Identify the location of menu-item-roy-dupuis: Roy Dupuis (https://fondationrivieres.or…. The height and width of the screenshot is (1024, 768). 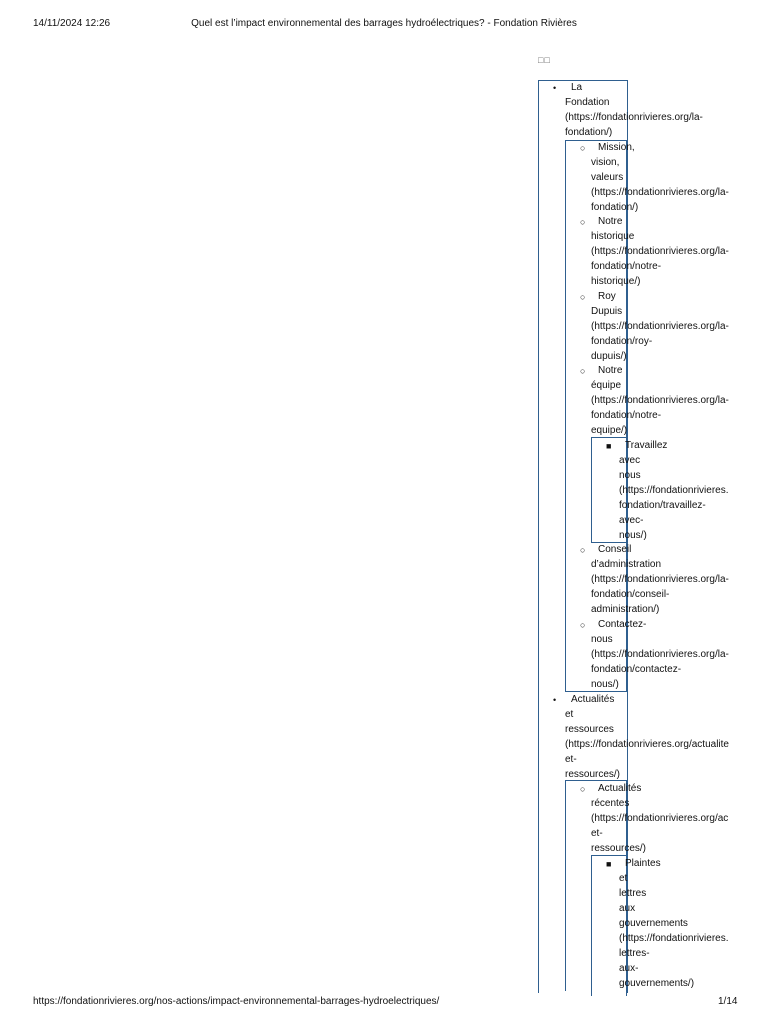
(660, 326).